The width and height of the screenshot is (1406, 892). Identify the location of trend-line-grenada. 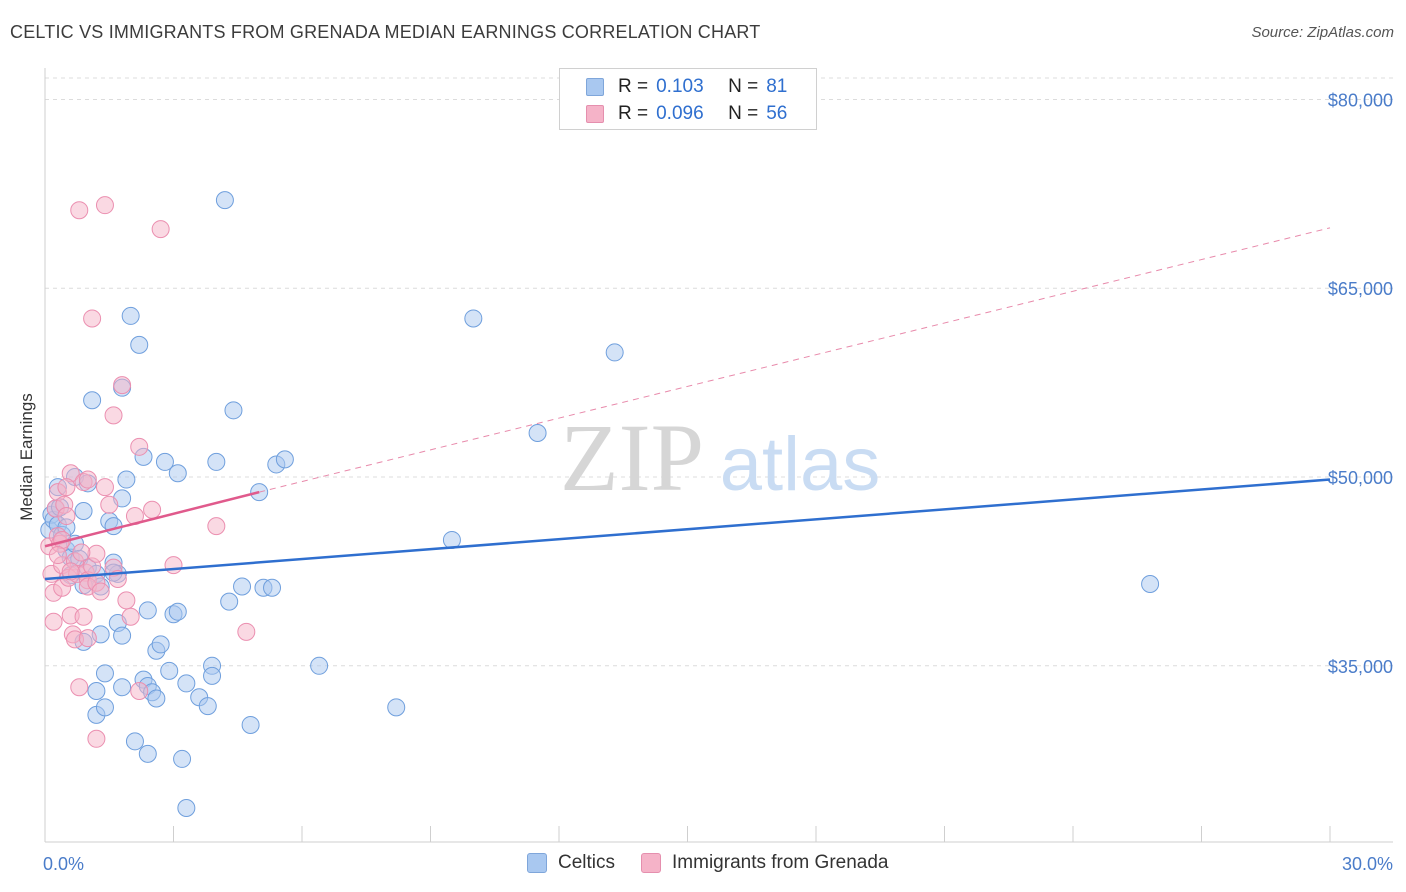
(152, 519).